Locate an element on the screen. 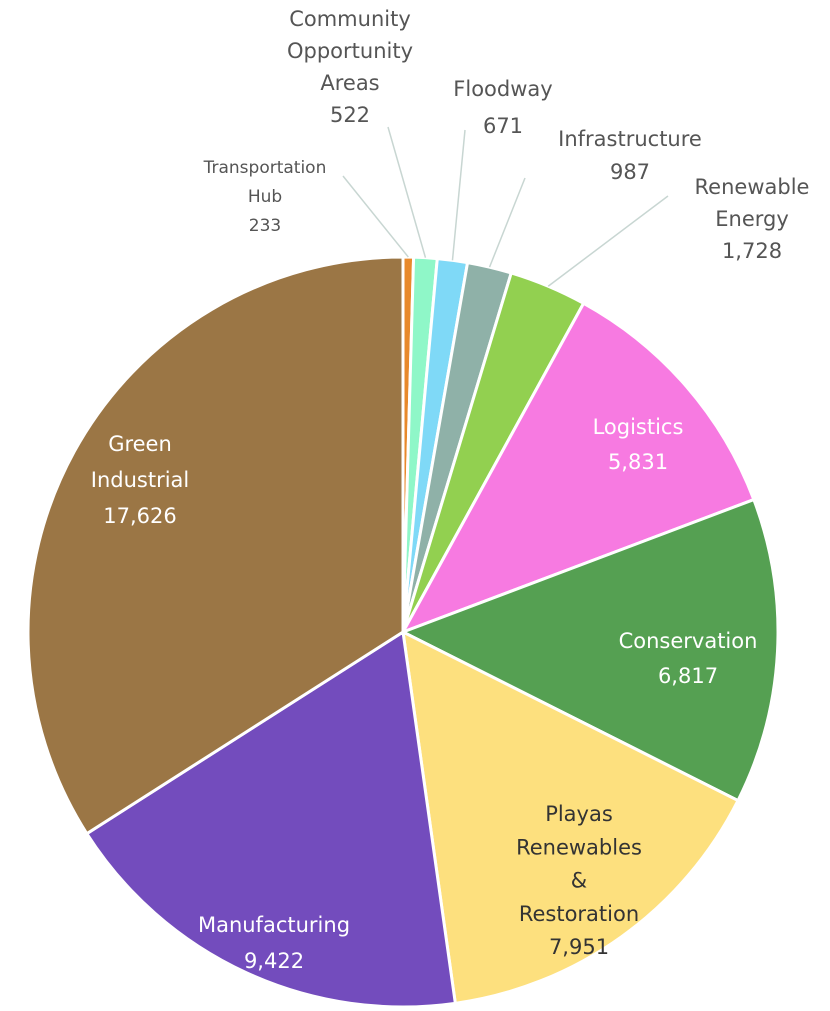  category-label: Renewables is located at coordinates (579, 847).